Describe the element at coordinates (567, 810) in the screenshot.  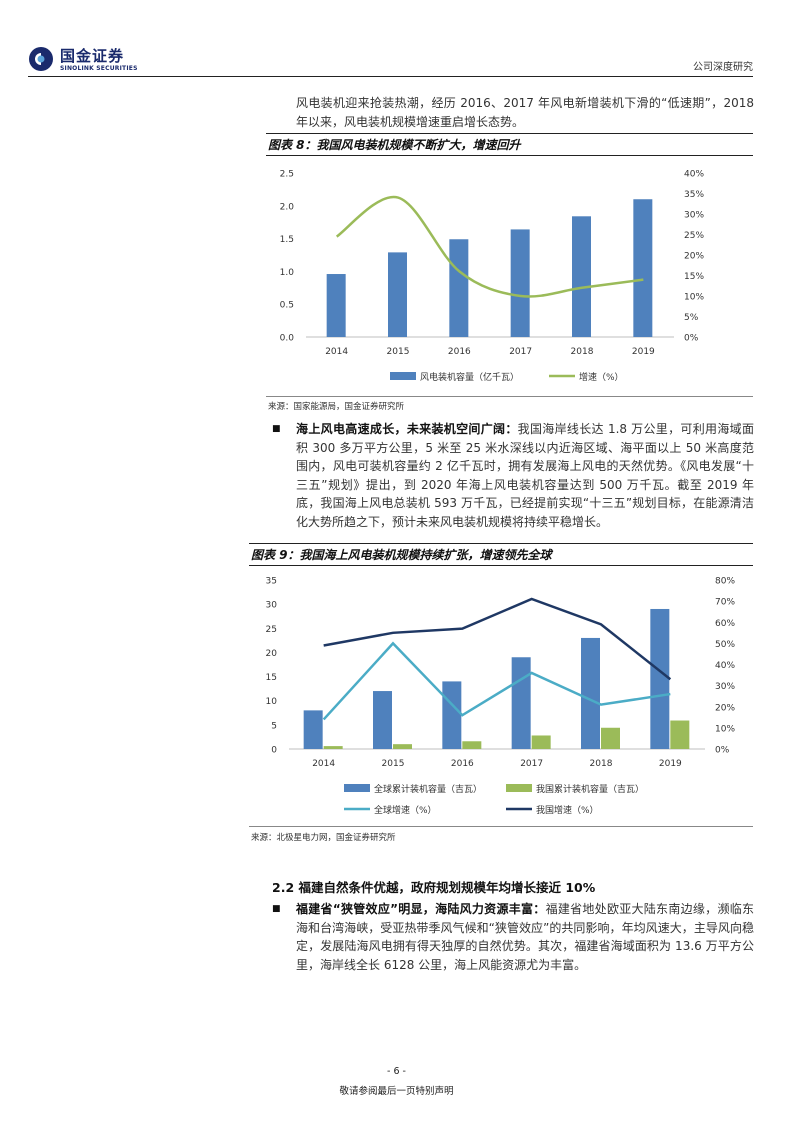
I see `legend-label: 我国增速（%）` at that location.